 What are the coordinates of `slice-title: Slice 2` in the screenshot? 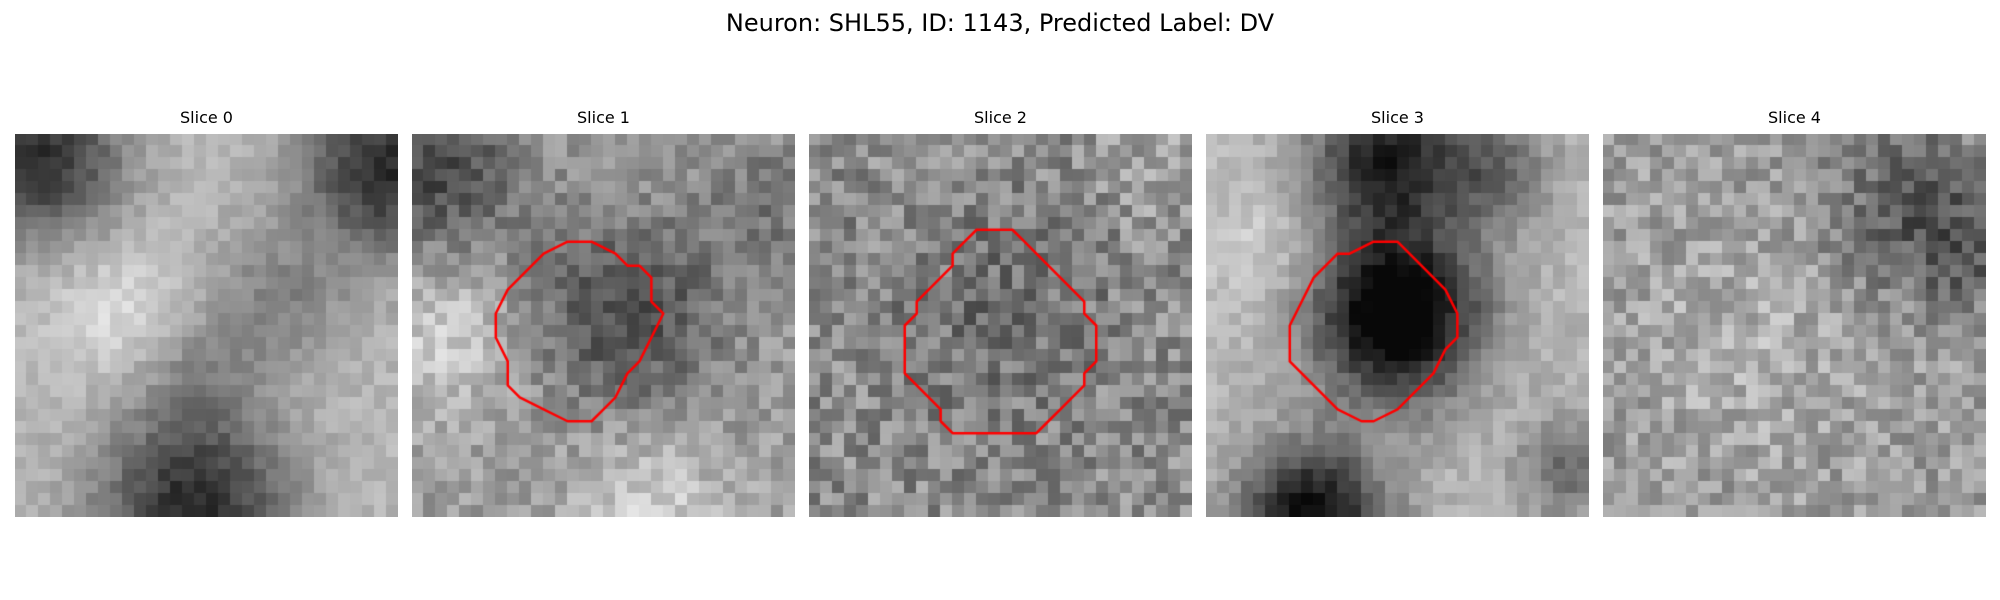 It's located at (1000, 117).